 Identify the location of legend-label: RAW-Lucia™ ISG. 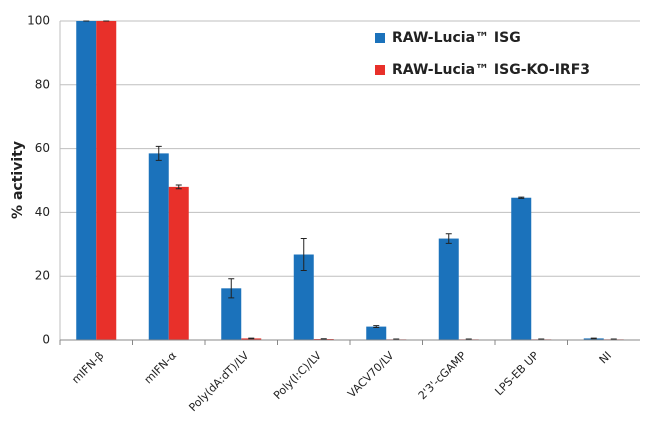
(456, 38).